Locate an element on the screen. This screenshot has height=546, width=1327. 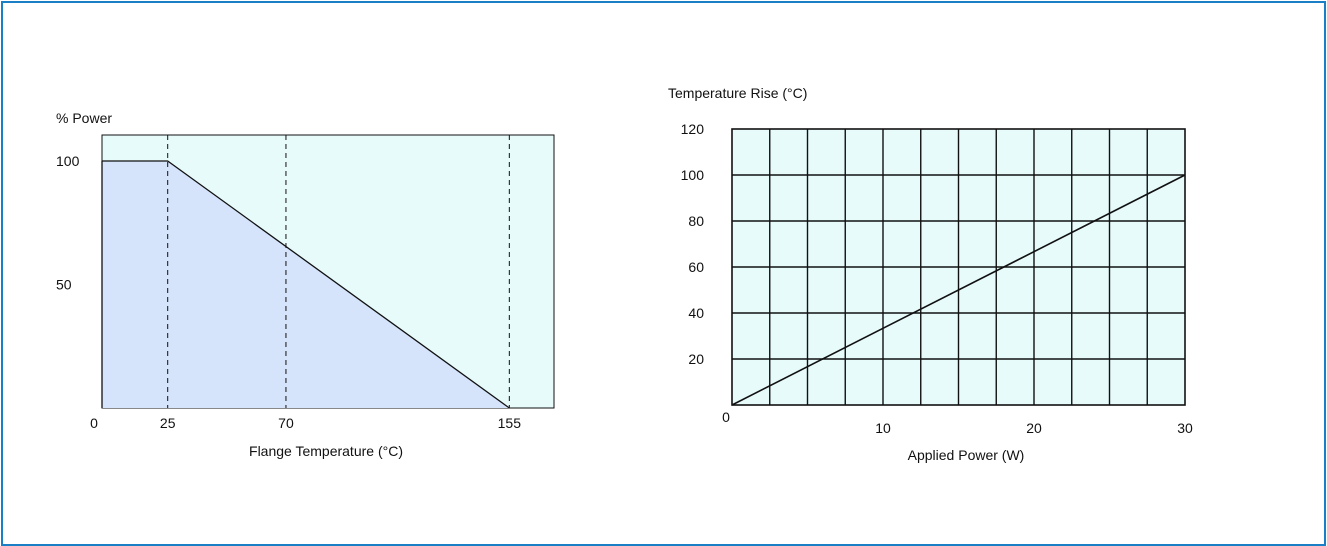
left-x-axis-label: Flange Temperature (°C) is located at coordinates (326, 451).